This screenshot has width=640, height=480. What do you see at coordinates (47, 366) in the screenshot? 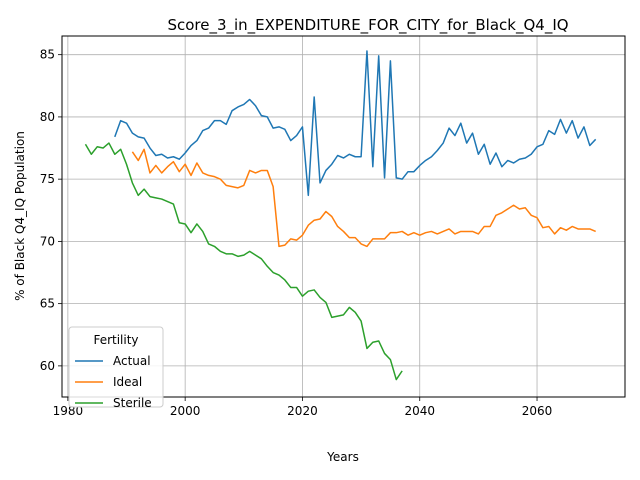
I see `y-tick-label: 60` at bounding box center [47, 366].